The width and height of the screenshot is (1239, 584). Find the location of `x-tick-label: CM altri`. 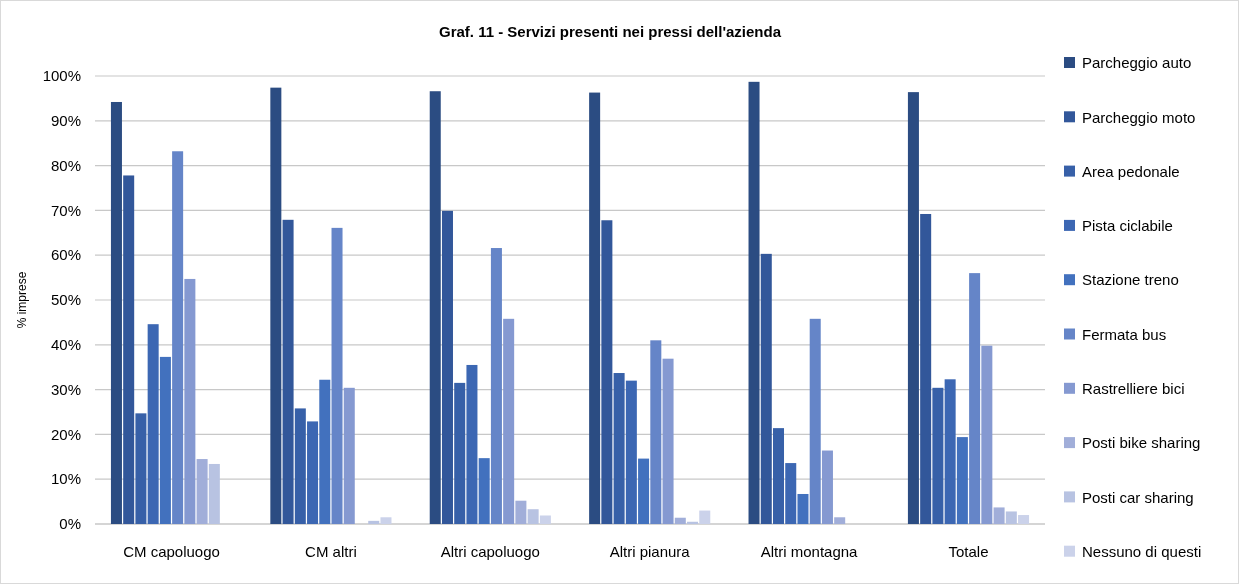

x-tick-label: CM altri is located at coordinates (331, 551).